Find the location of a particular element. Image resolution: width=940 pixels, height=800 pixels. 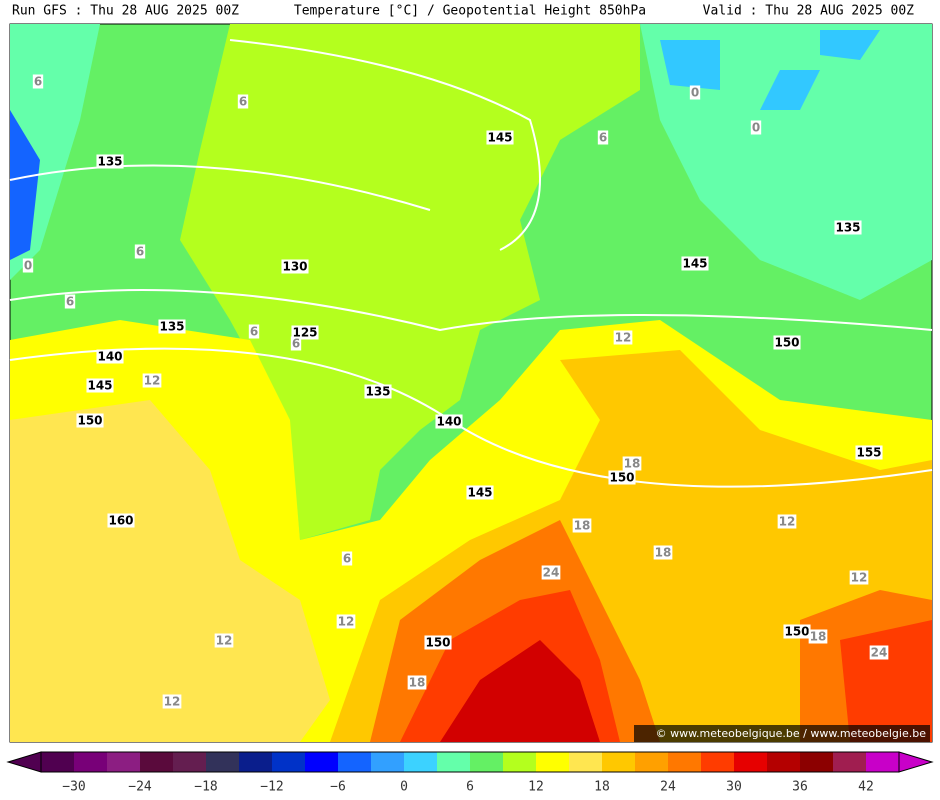

header-right: Valid : Thu 28 AUG 2025 00Z is located at coordinates (808, 11).